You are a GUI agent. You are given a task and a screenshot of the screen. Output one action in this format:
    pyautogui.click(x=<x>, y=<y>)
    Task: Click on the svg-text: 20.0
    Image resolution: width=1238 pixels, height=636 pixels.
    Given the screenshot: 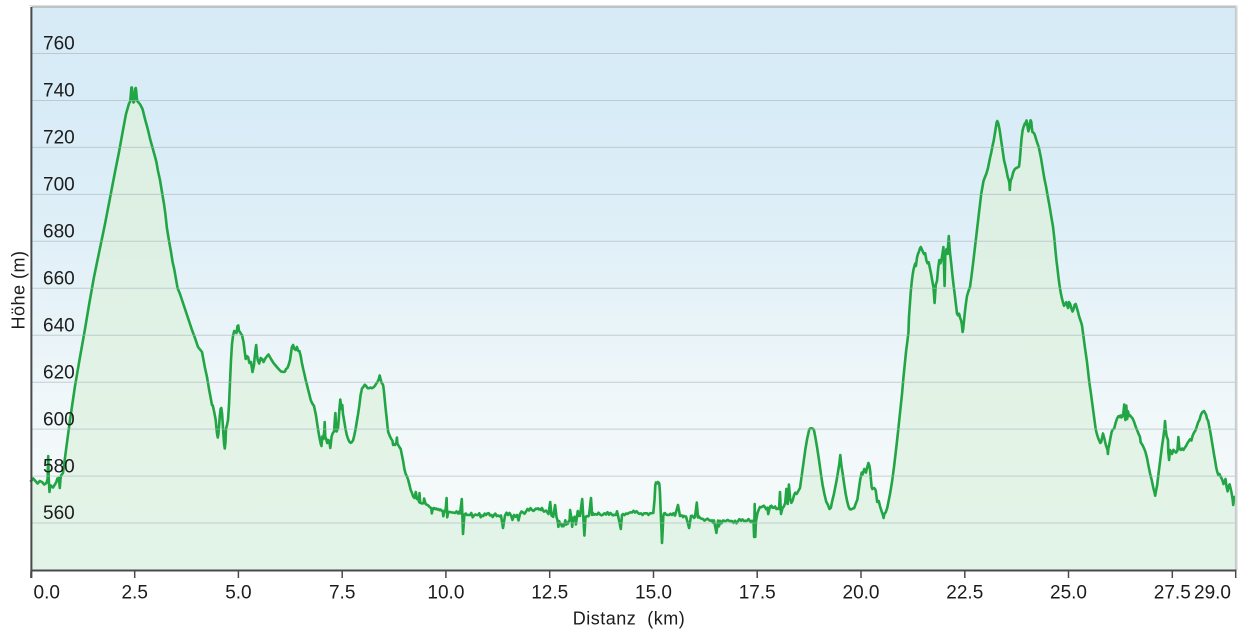 What is the action you would take?
    pyautogui.click(x=861, y=593)
    